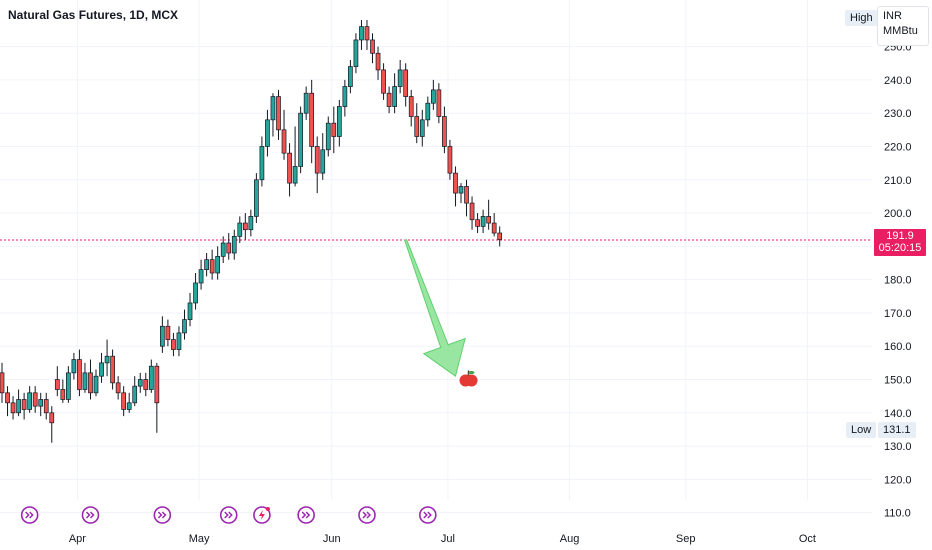 The height and width of the screenshot is (550, 932). I want to click on y-tick-label: 170.0, so click(898, 314).